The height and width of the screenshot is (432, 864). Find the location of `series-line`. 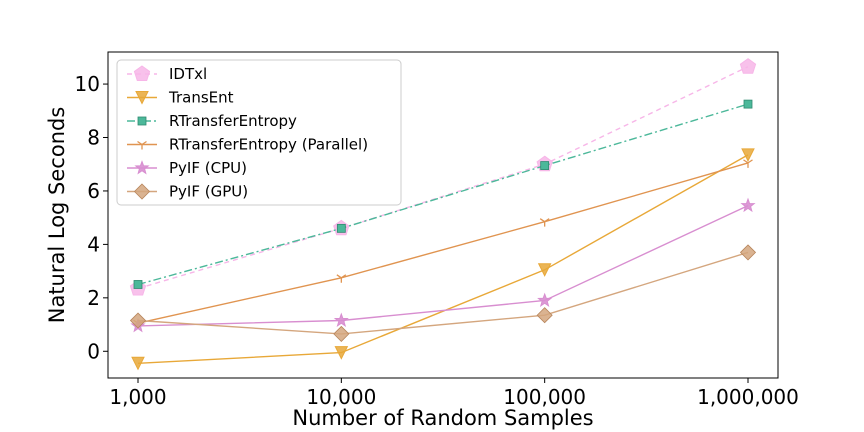

series-line is located at coordinates (443, 293).